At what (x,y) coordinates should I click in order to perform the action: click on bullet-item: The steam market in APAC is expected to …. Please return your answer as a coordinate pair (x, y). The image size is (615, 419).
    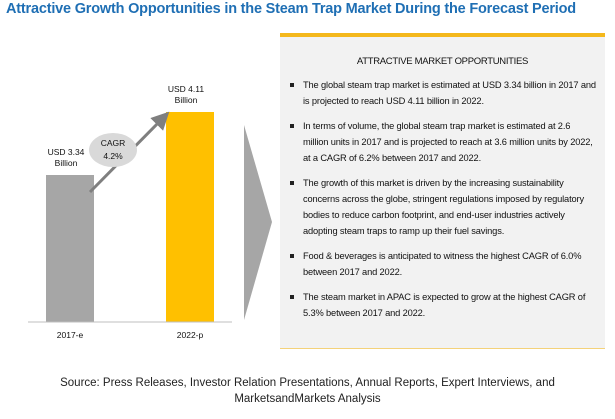
    Looking at the image, I should click on (443, 305).